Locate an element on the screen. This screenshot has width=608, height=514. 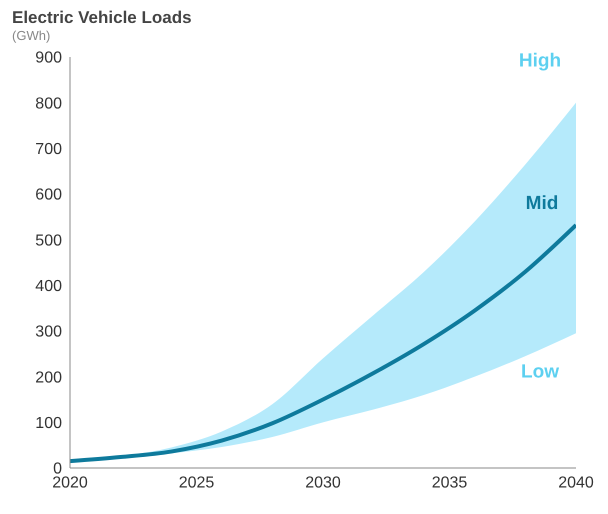
y-tick-label: 500 is located at coordinates (48, 241).